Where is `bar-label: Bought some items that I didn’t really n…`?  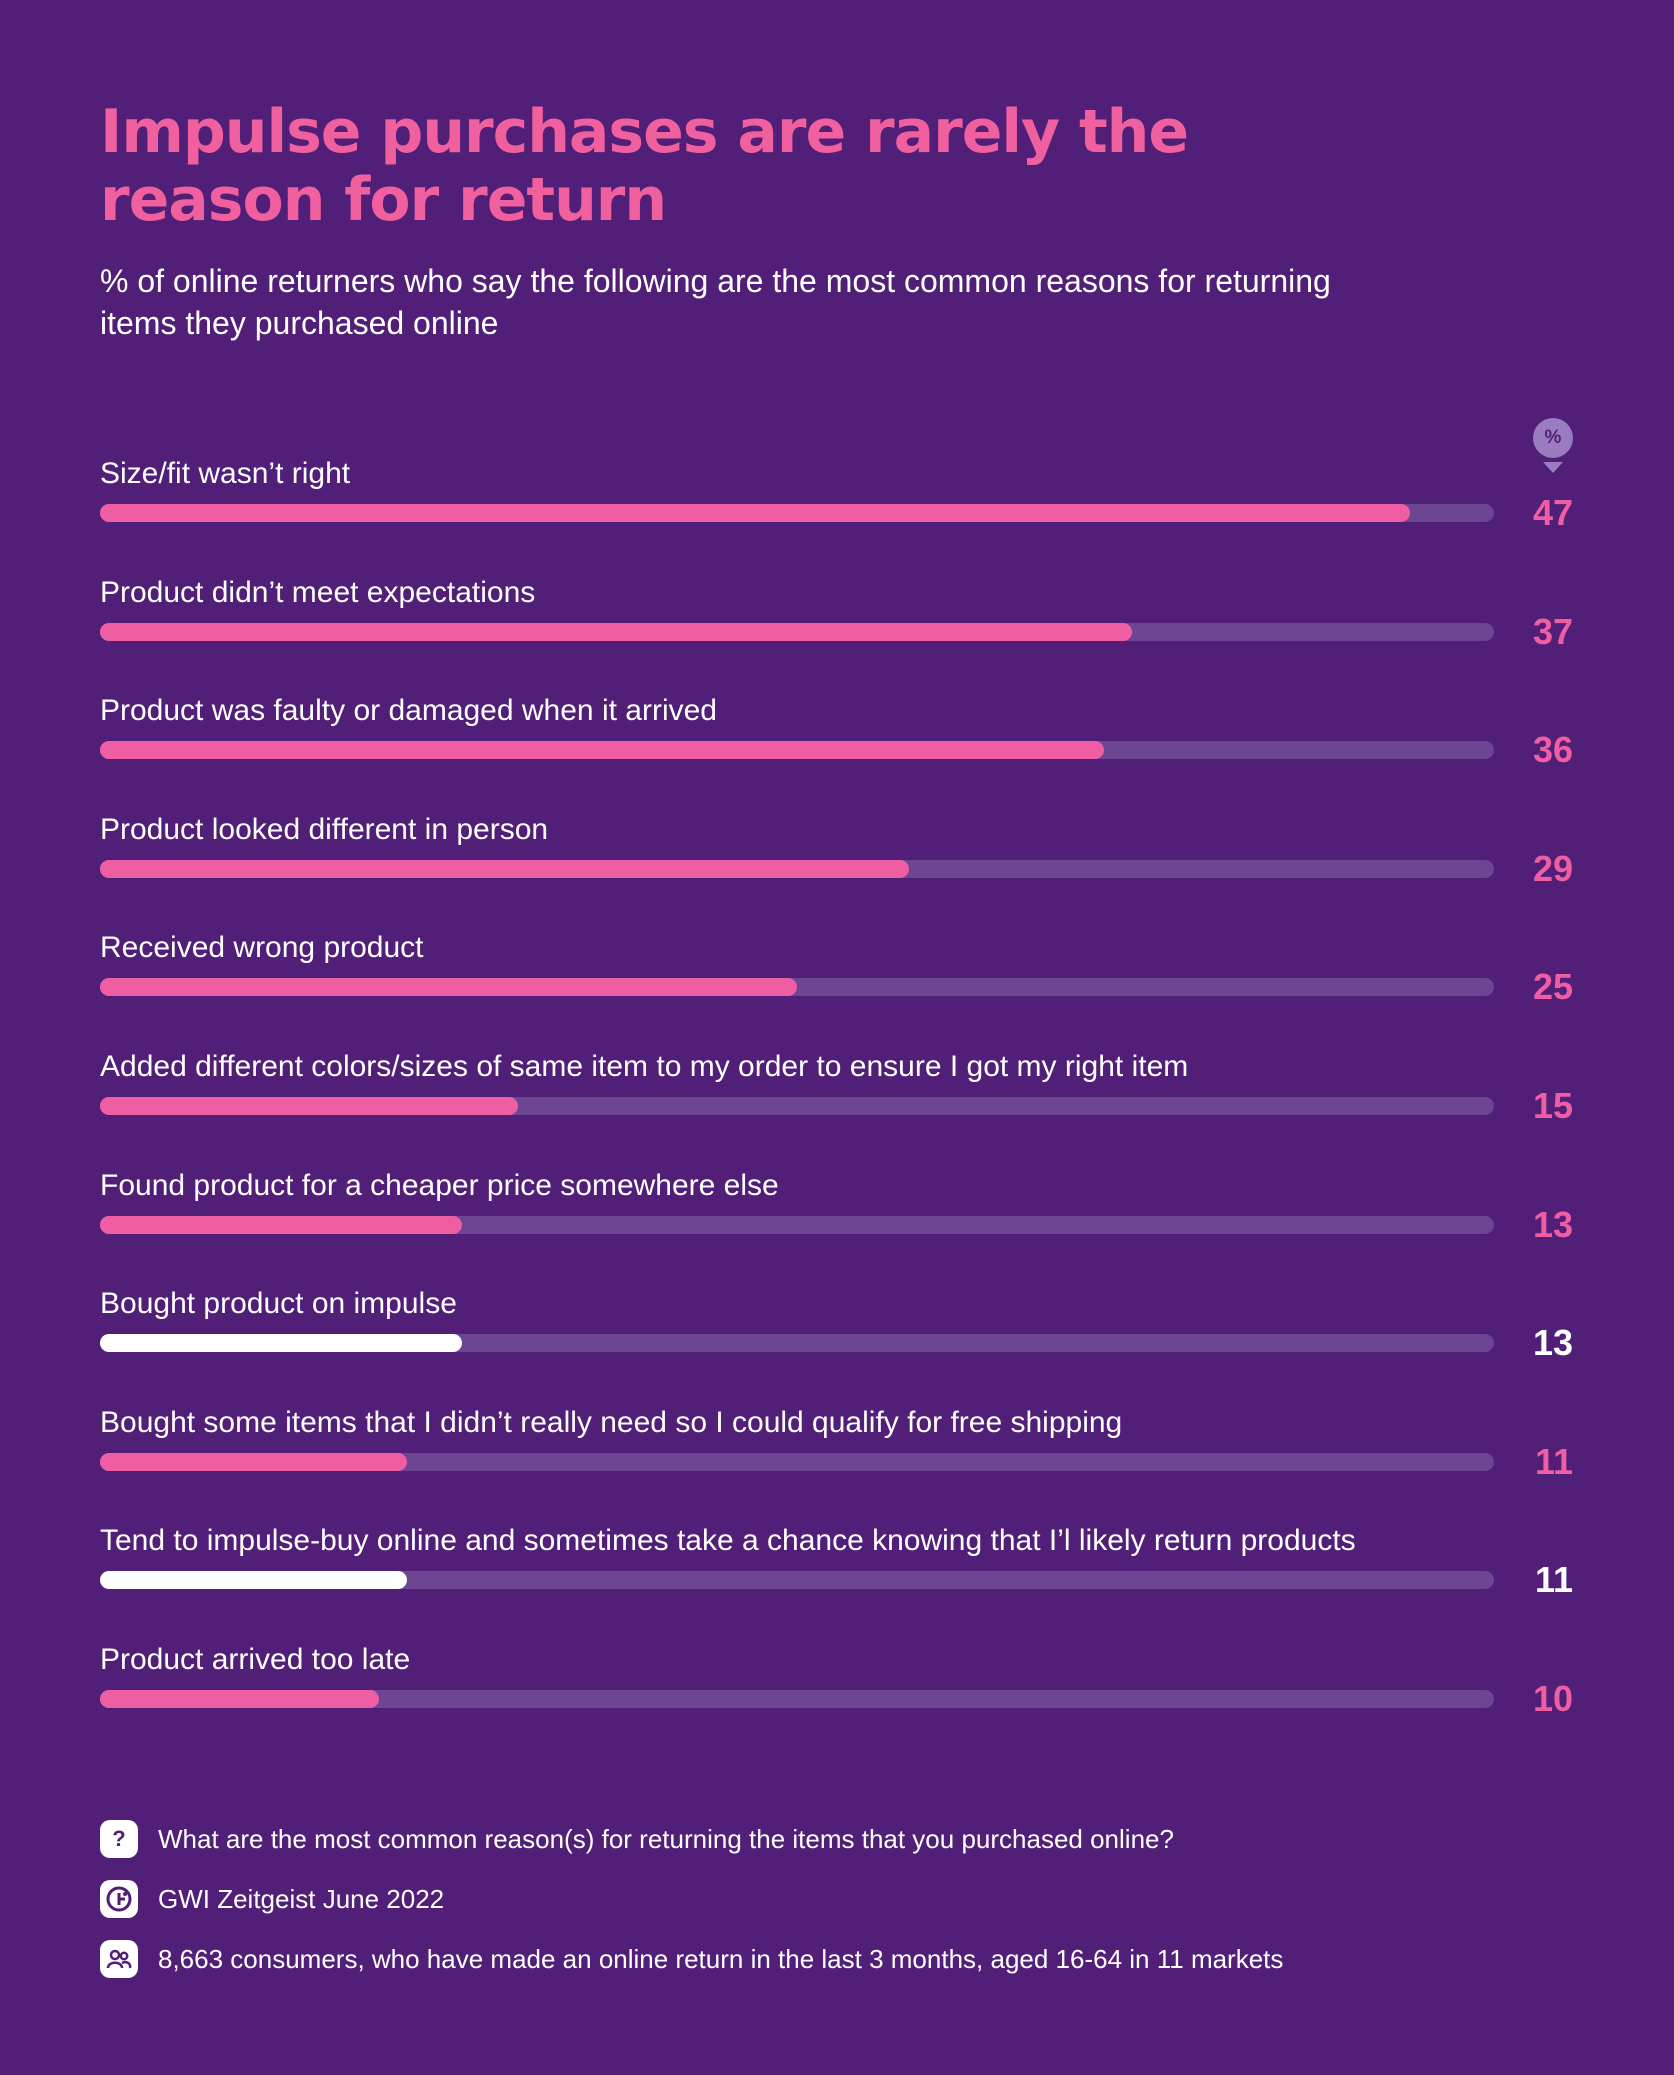 bar-label: Bought some items that I didn’t really n… is located at coordinates (611, 1422).